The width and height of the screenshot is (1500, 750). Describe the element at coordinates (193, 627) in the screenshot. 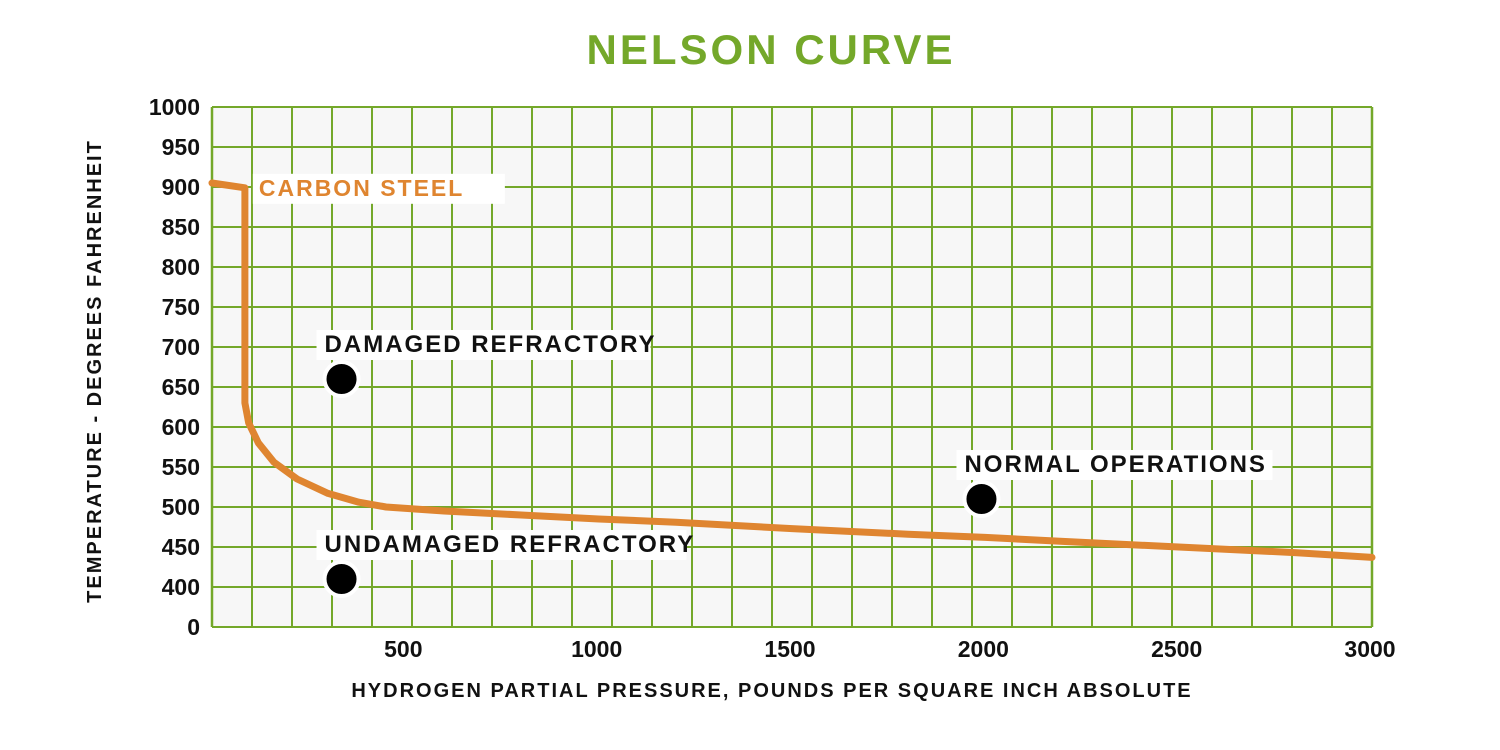

I see `y-tick-label: 0` at that location.